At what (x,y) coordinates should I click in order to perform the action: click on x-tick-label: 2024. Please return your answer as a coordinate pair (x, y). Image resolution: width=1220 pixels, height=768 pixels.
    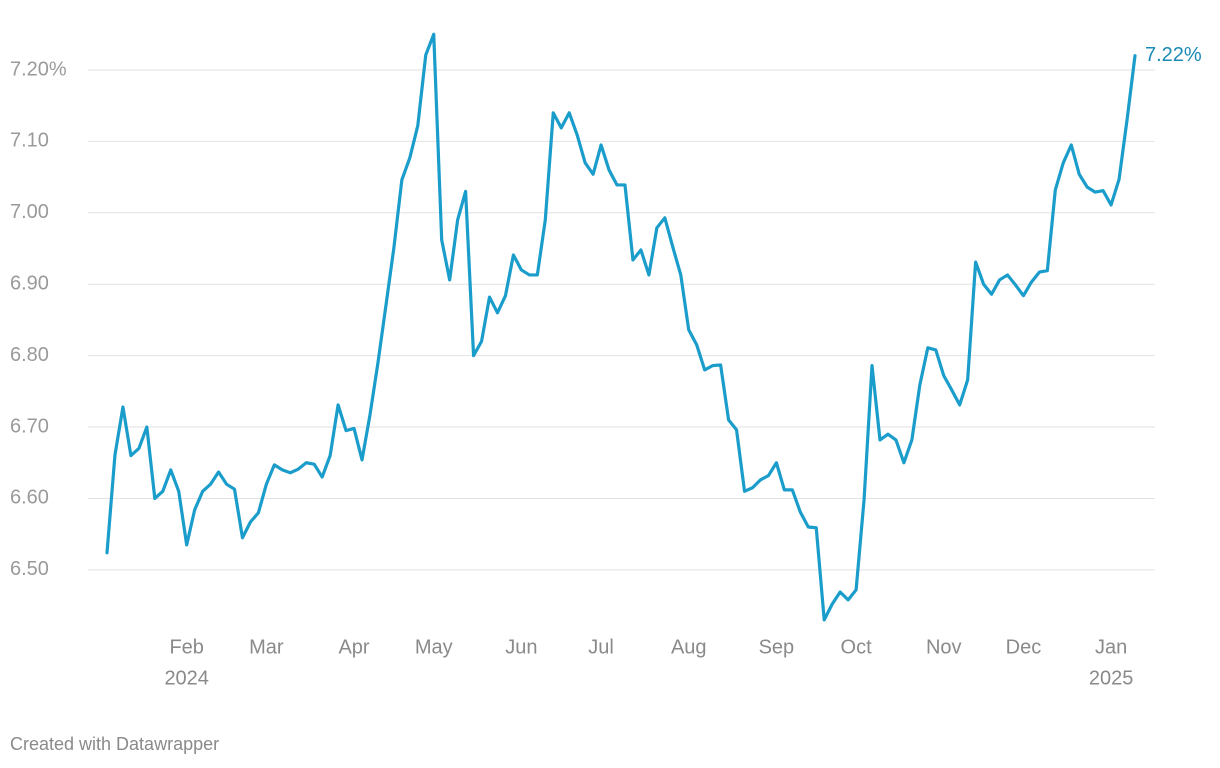
    Looking at the image, I should click on (186, 678).